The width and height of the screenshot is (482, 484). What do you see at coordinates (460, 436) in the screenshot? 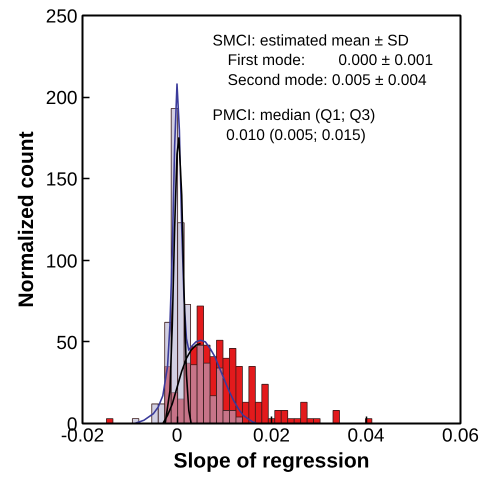
I see `x-tick-label: 0.06` at bounding box center [460, 436].